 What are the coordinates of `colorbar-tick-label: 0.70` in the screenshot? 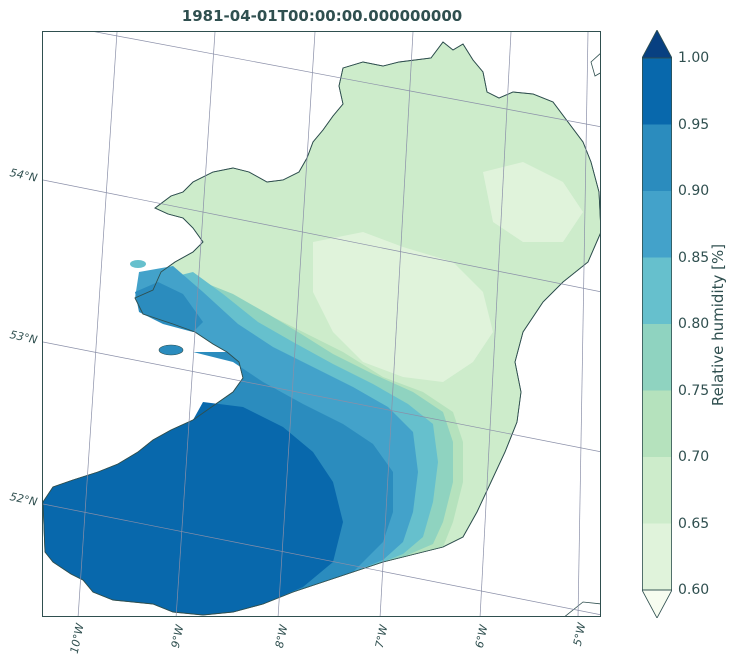 It's located at (694, 457).